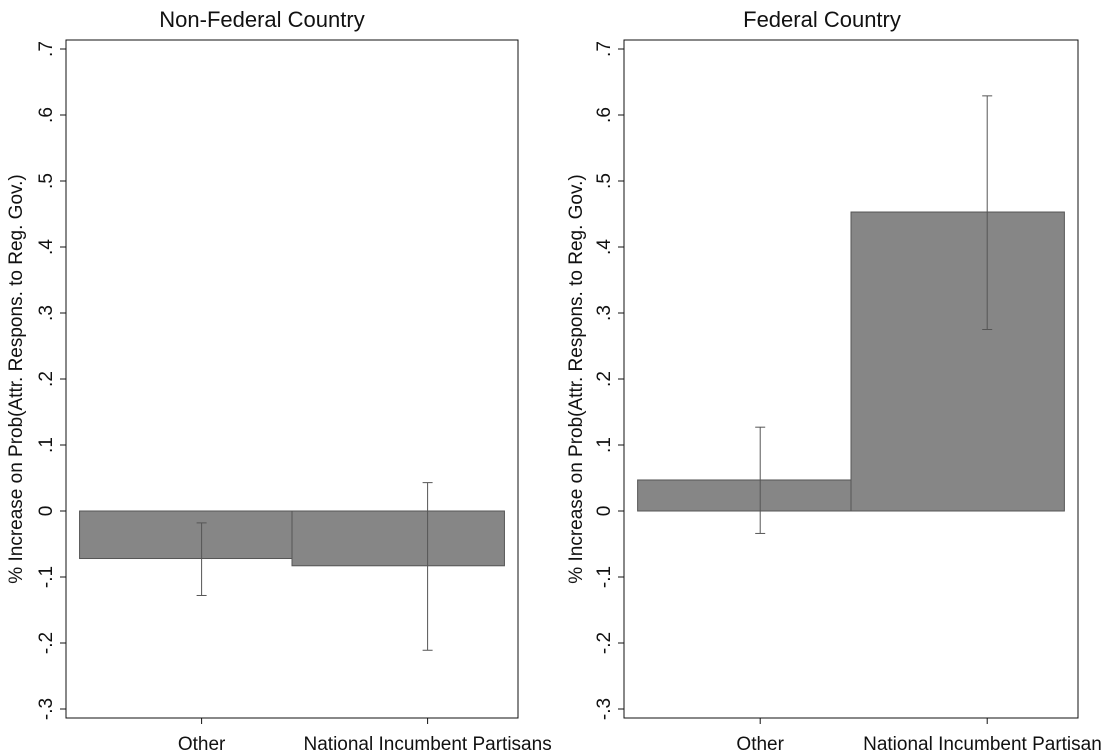 The width and height of the screenshot is (1102, 756). What do you see at coordinates (822, 19) in the screenshot?
I see `chart-title: Federal Country` at bounding box center [822, 19].